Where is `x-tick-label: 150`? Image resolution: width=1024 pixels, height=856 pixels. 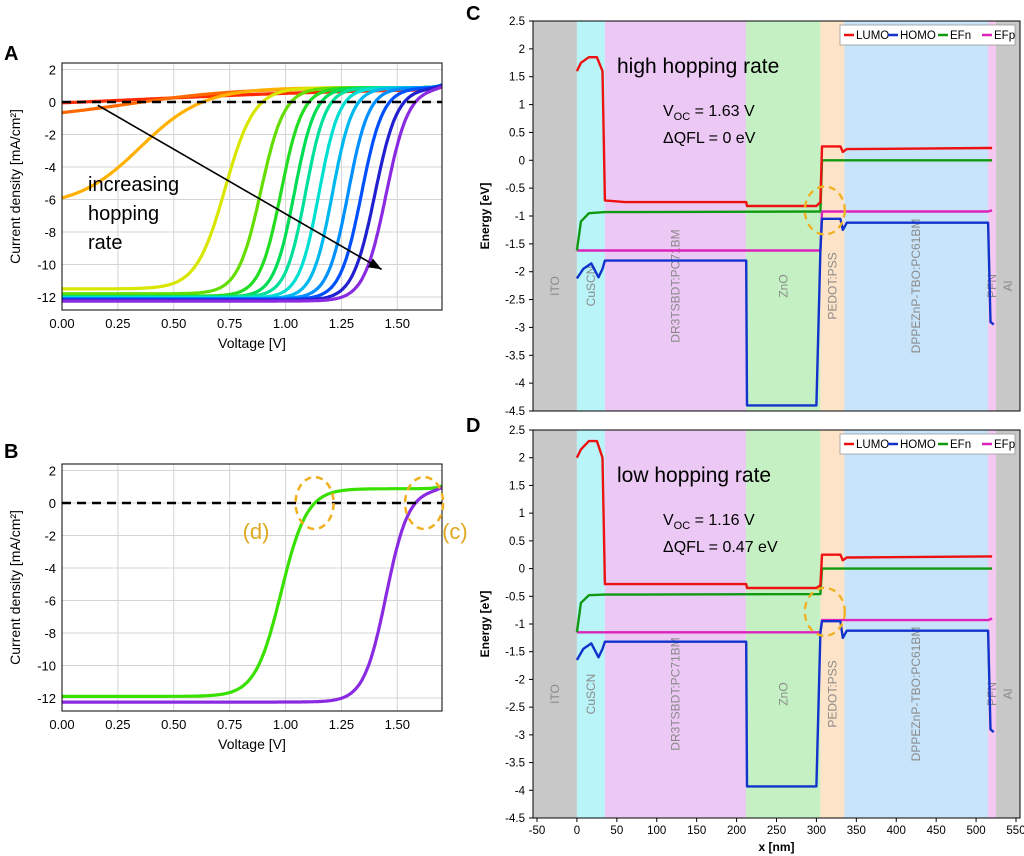
x-tick-label: 150 is located at coordinates (696, 831).